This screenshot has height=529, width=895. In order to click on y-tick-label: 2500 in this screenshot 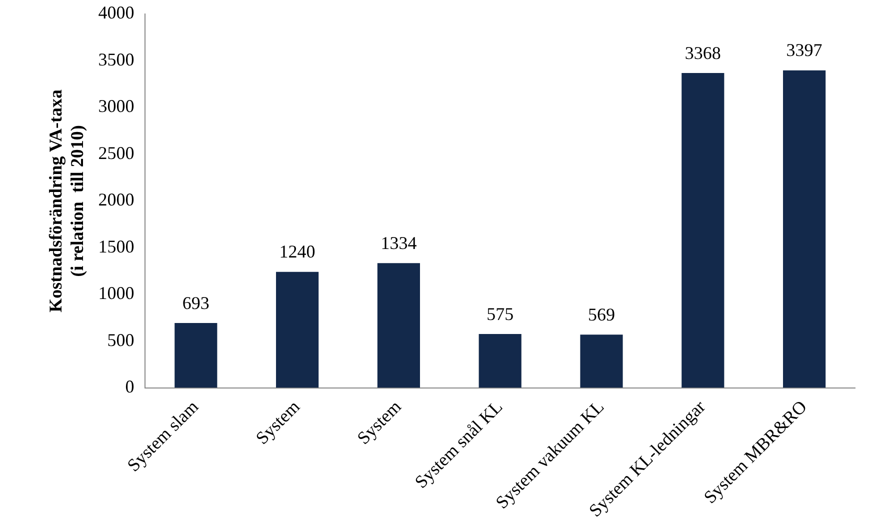, I will do `click(116, 152)`.